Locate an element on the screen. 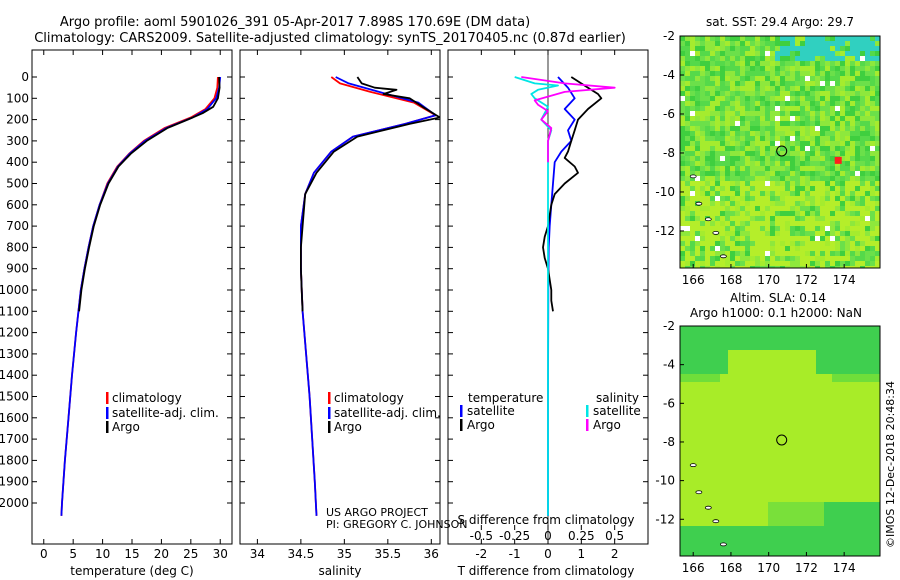 This screenshot has height=580, width=900. map-x-tick-label: 172 is located at coordinates (806, 280).